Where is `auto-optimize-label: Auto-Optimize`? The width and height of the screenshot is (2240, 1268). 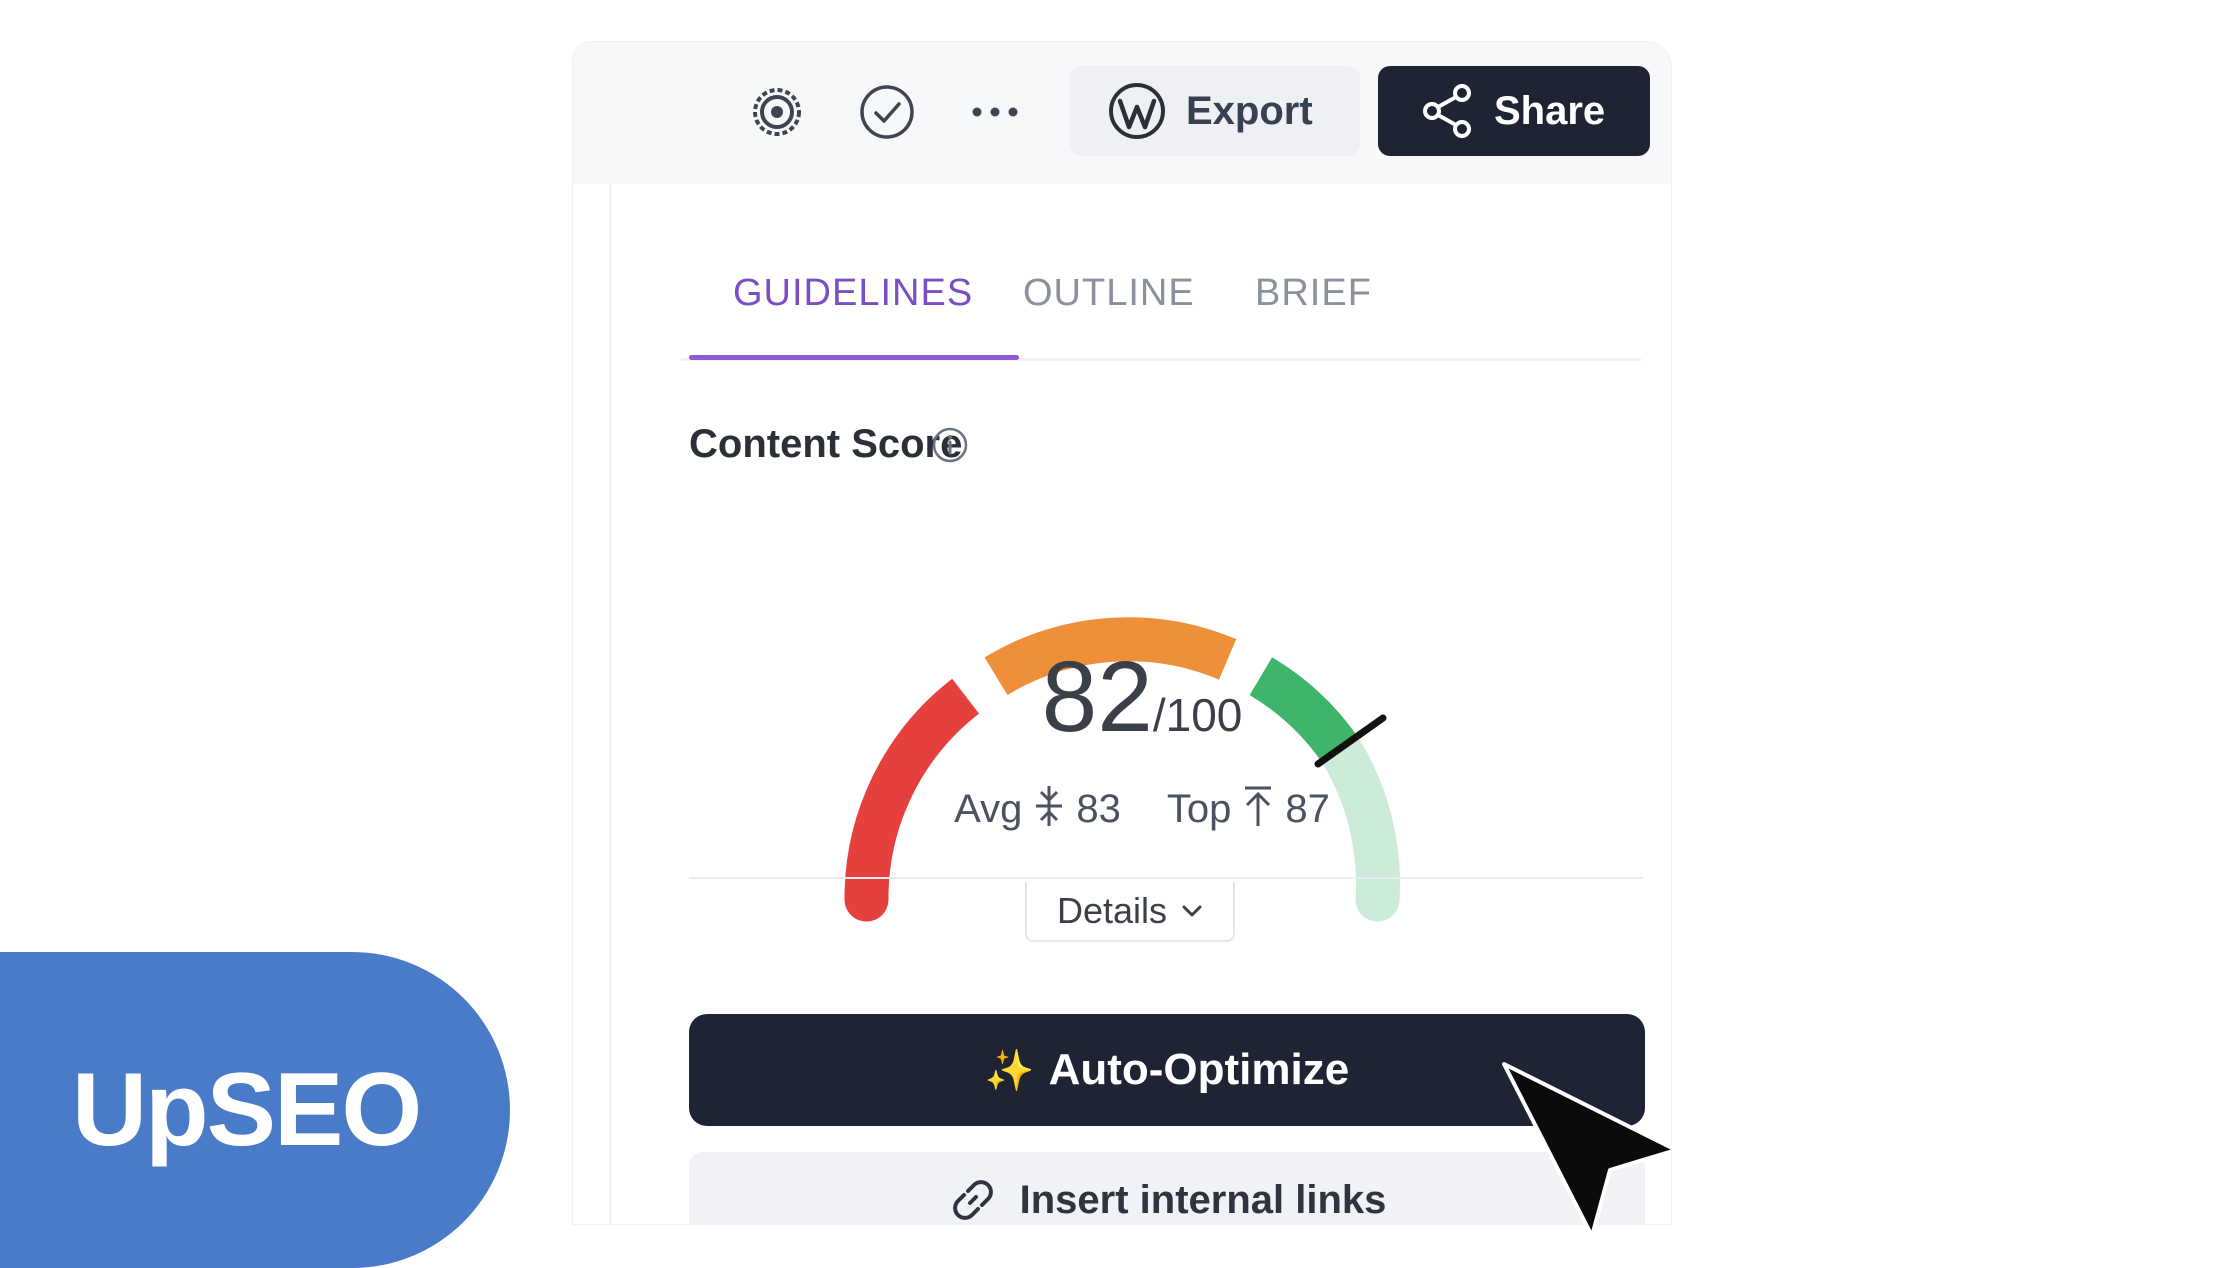 auto-optimize-label: Auto-Optimize is located at coordinates (1199, 1069).